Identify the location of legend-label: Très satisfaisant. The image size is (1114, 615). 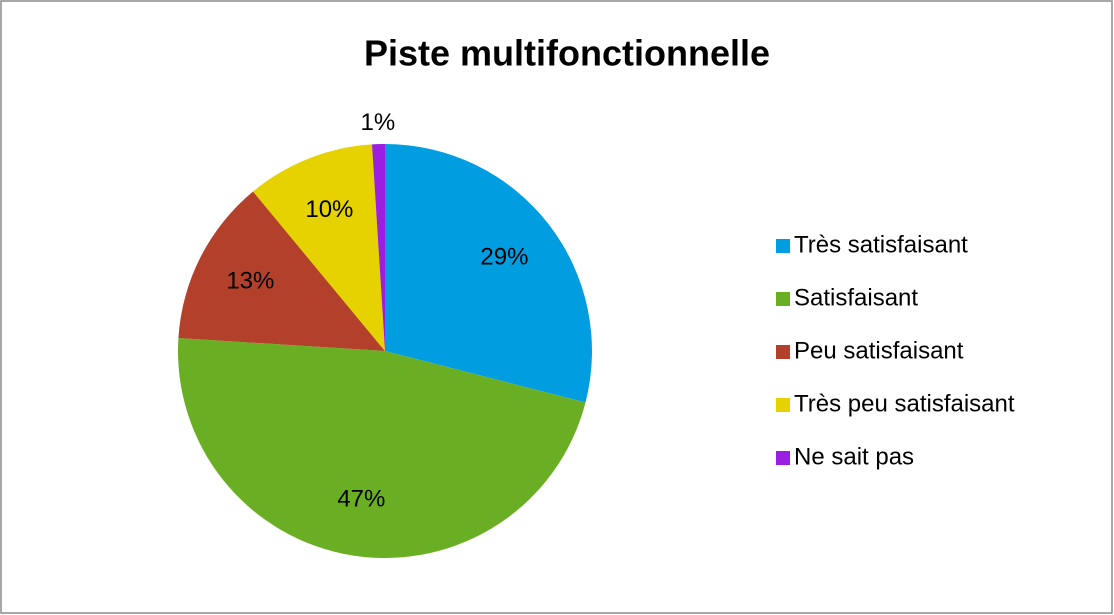
(881, 244).